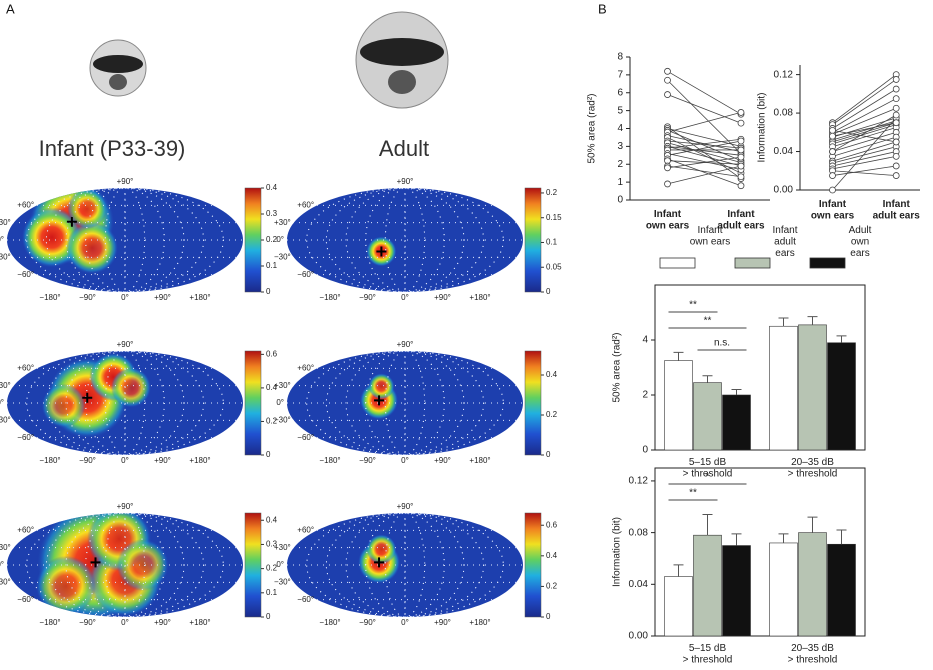  What do you see at coordinates (405, 460) in the screenshot?
I see `lon-label: 0°` at bounding box center [405, 460].